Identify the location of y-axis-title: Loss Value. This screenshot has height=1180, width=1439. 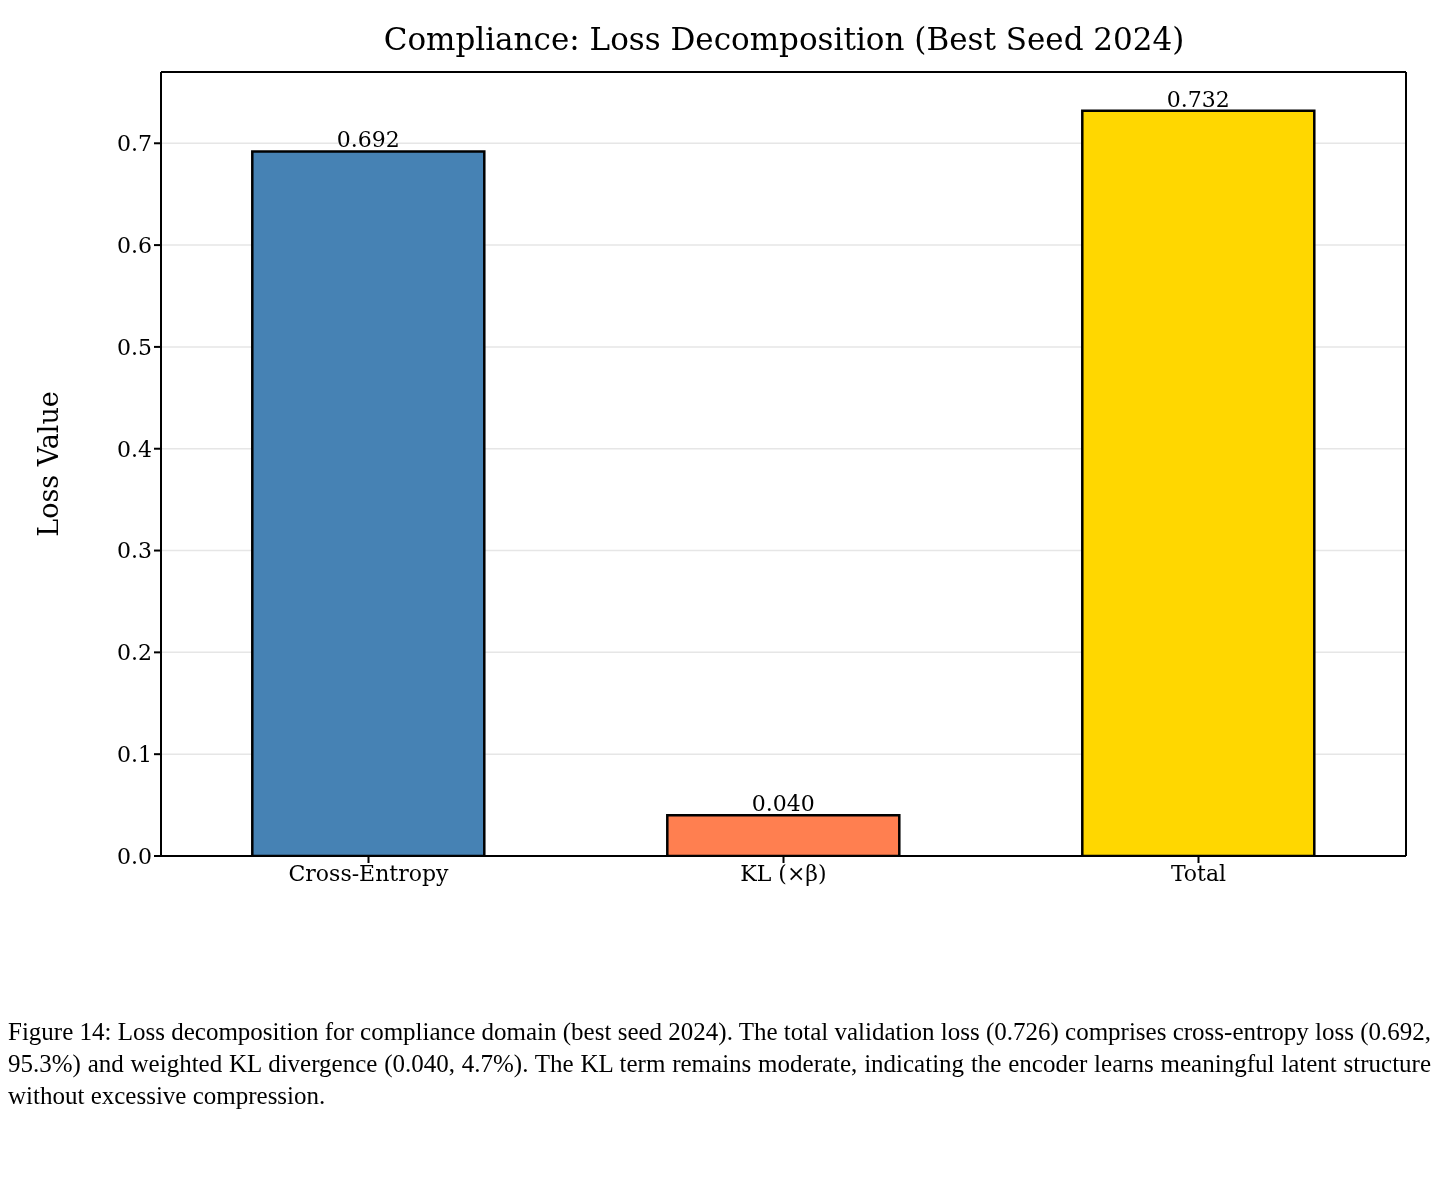
(48, 464).